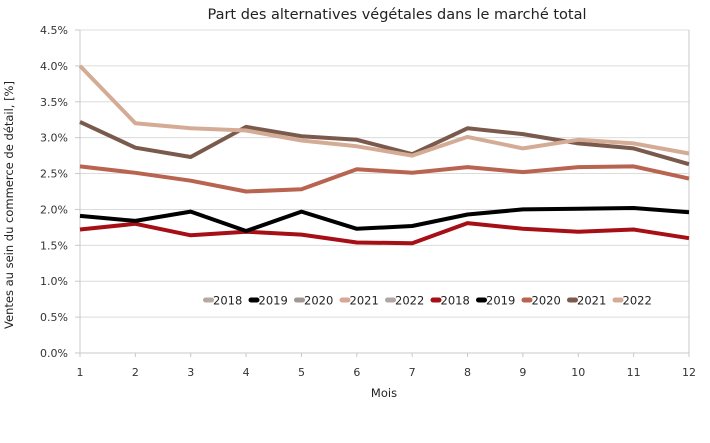  What do you see at coordinates (54, 353) in the screenshot?
I see `y-tick-label: 0.0%` at bounding box center [54, 353].